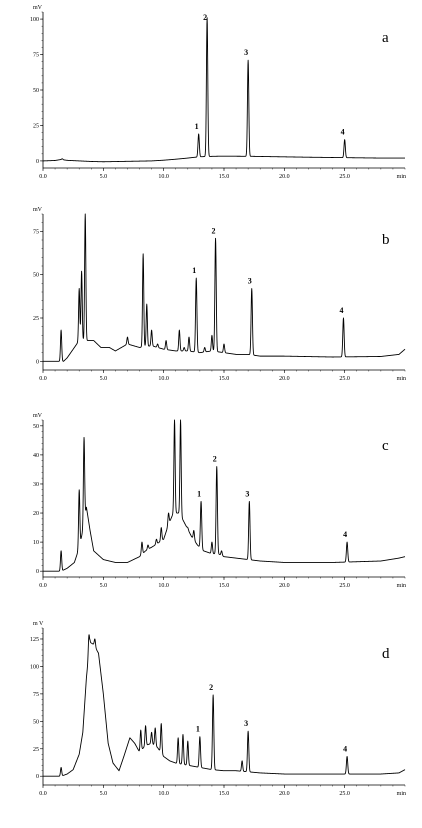 Image resolution: width=422 pixels, height=828 pixels. Describe the element at coordinates (385, 446) in the screenshot. I see `panel-letter: c` at that location.